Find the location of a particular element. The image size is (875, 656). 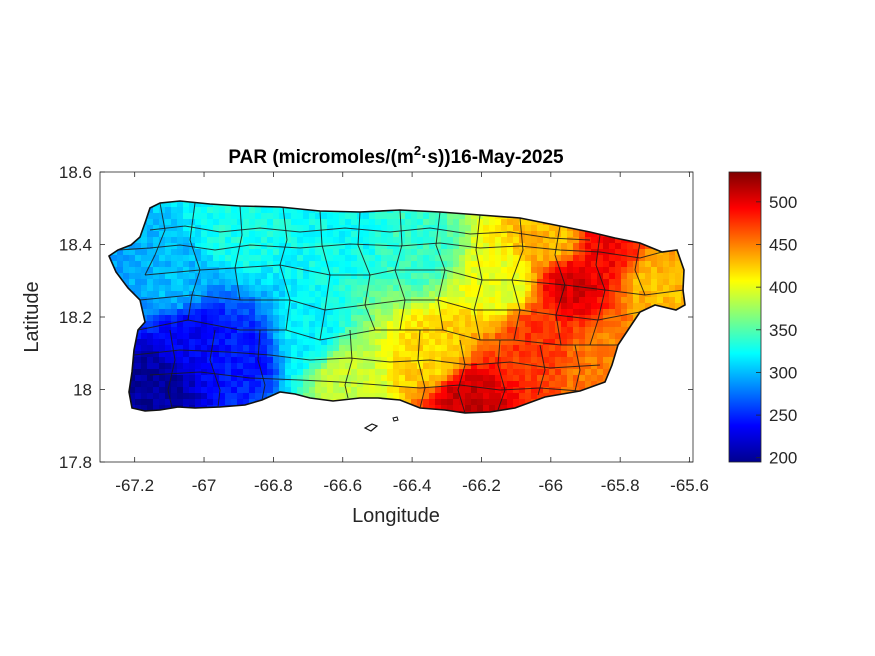

y-tick-label: 18 is located at coordinates (82, 390).